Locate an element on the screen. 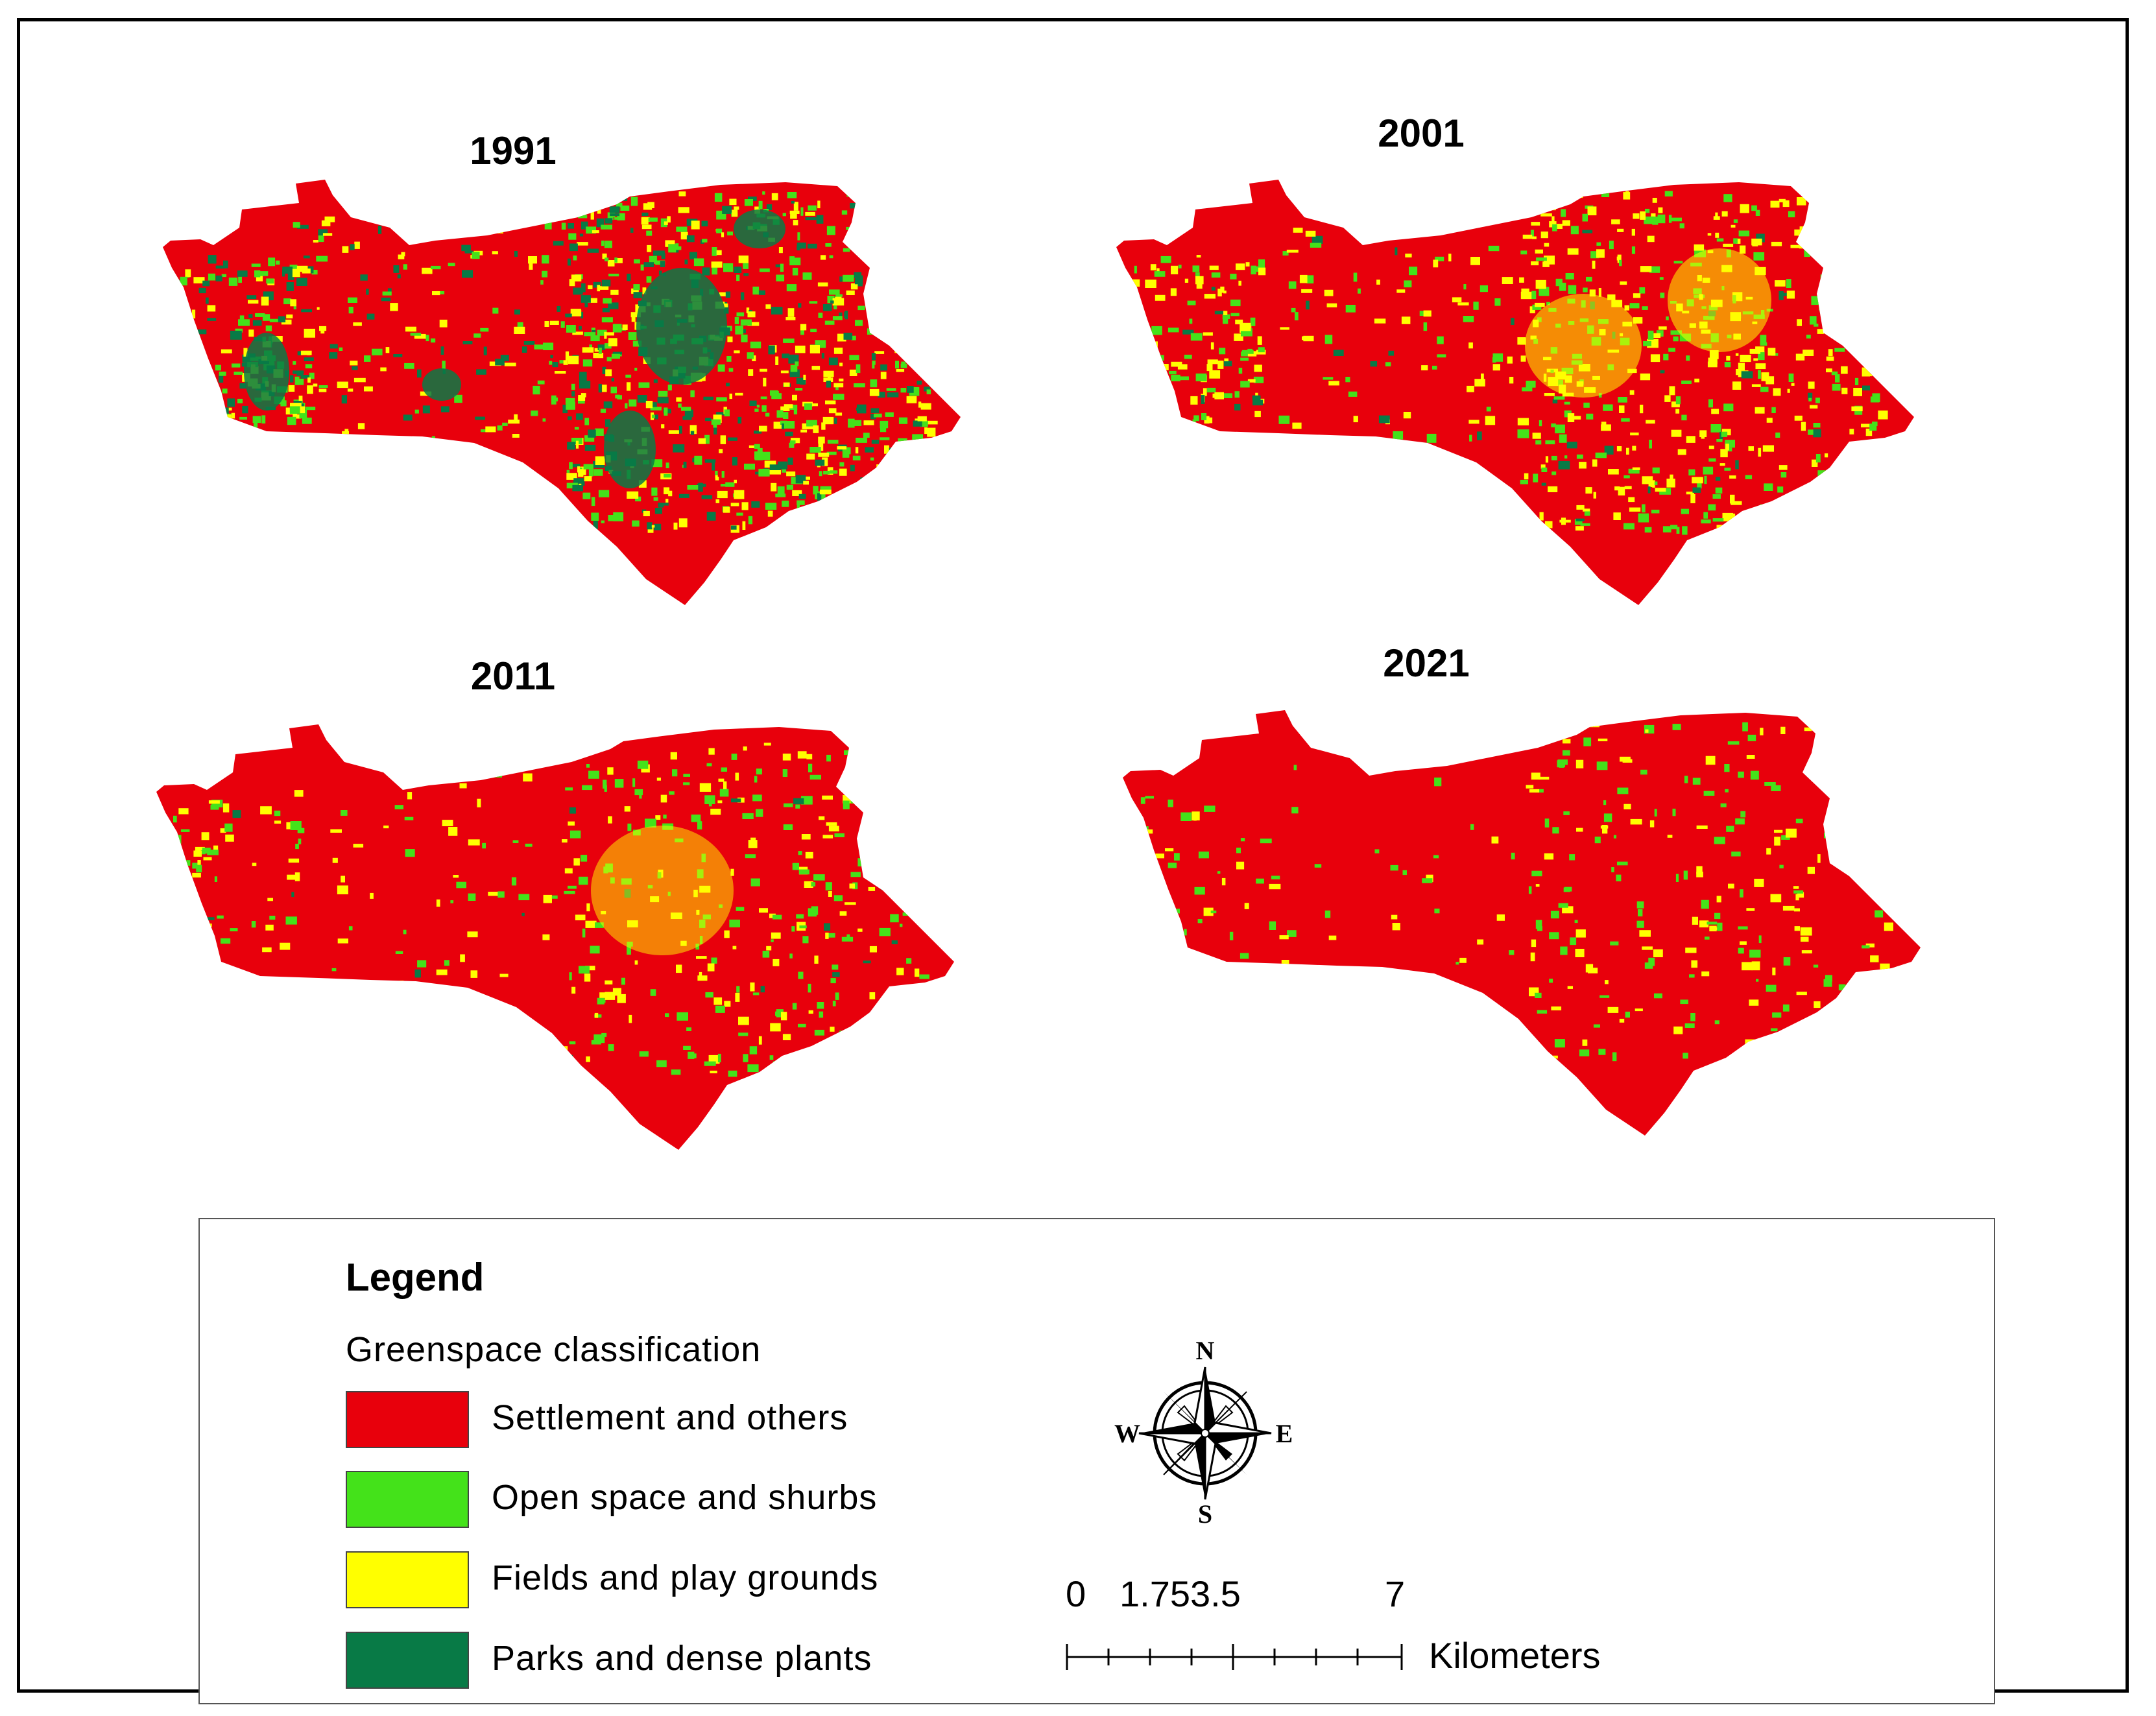 This screenshot has height=1716, width=2156. map-2011 is located at coordinates (555, 937).